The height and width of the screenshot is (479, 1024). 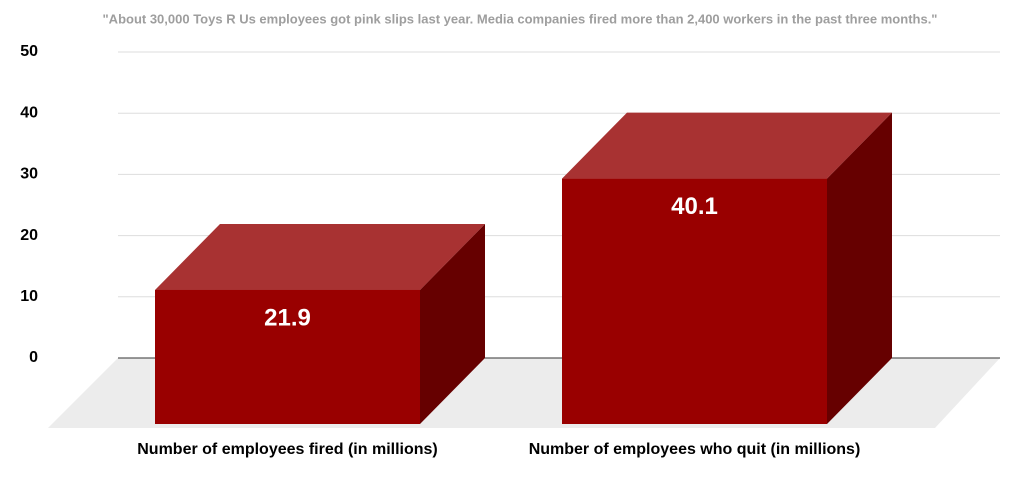 What do you see at coordinates (287, 449) in the screenshot?
I see `x-tick-label: Number of employees fired (in millions)` at bounding box center [287, 449].